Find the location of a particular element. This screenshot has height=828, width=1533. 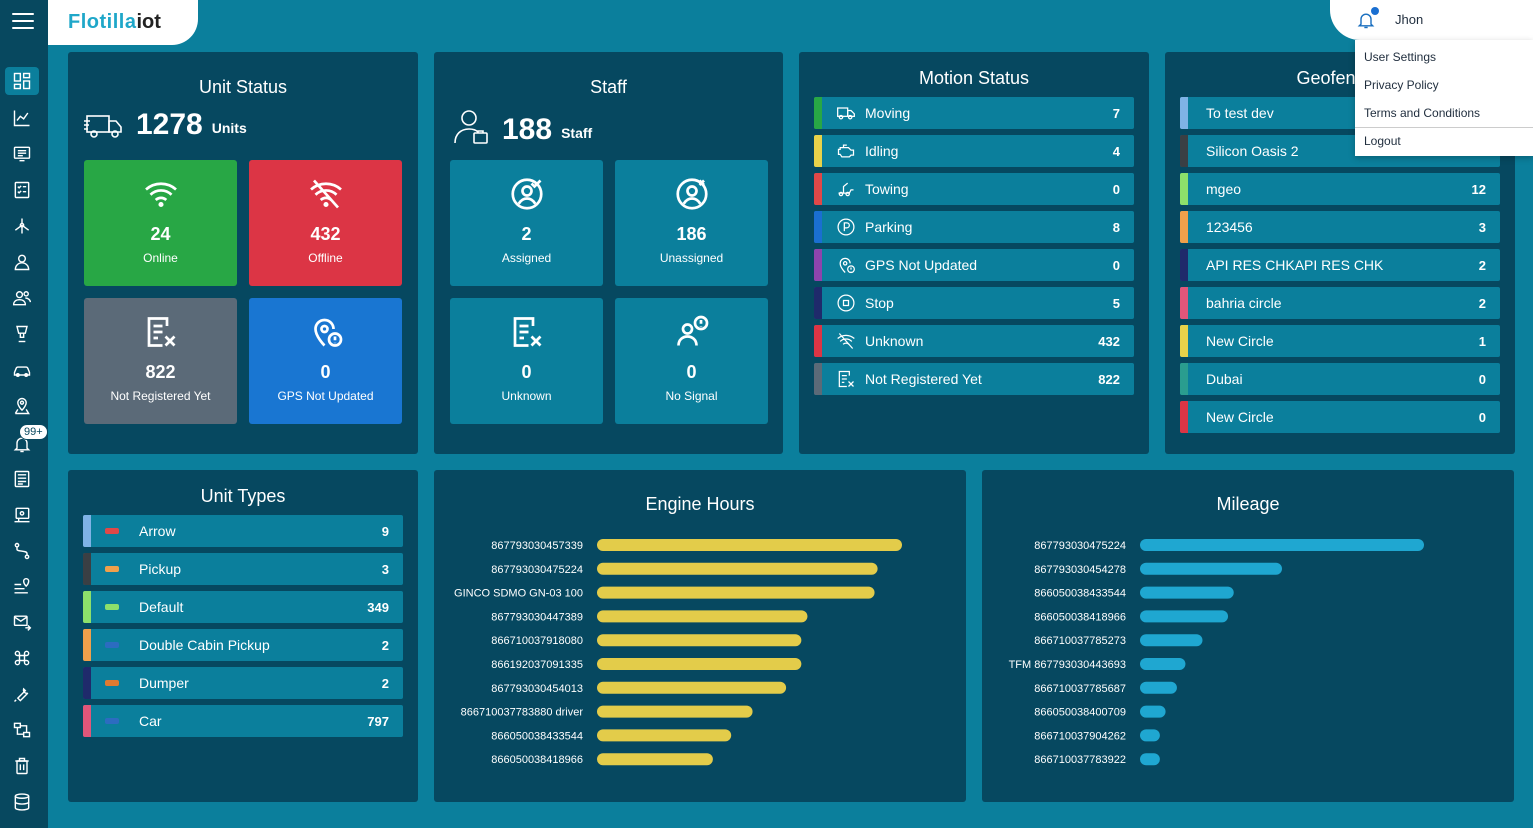

user-name: Jhon is located at coordinates (1409, 19).